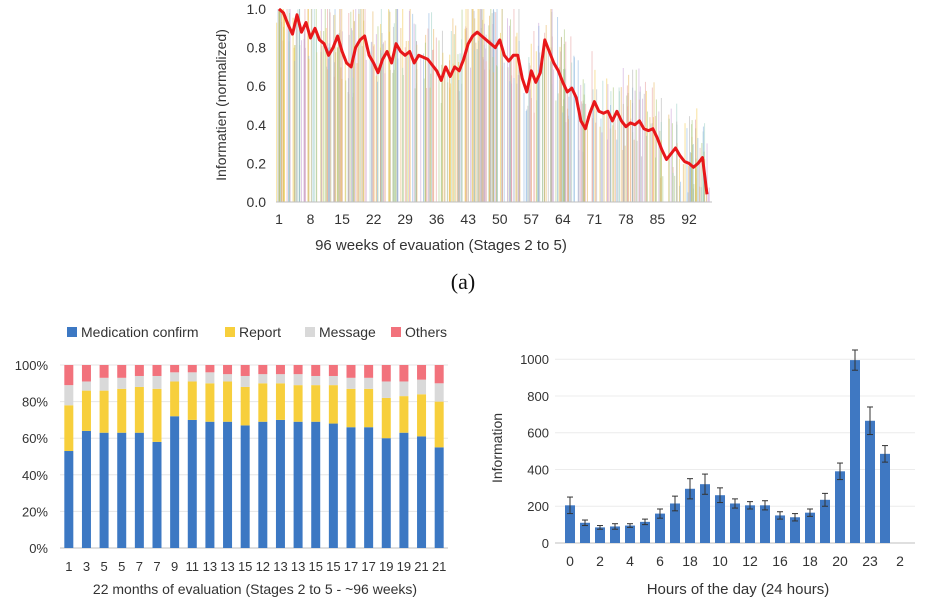  I want to click on y-tick-label: 60%, so click(35, 438).